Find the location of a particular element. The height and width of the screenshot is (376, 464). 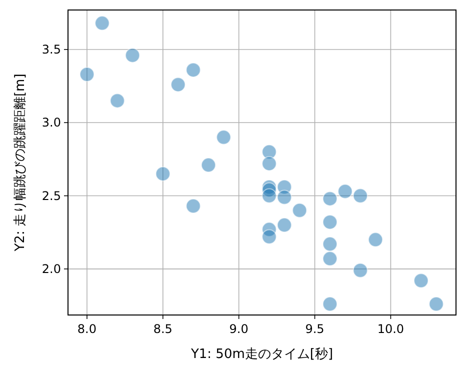

x-tick-label: 9.5 is located at coordinates (314, 329).